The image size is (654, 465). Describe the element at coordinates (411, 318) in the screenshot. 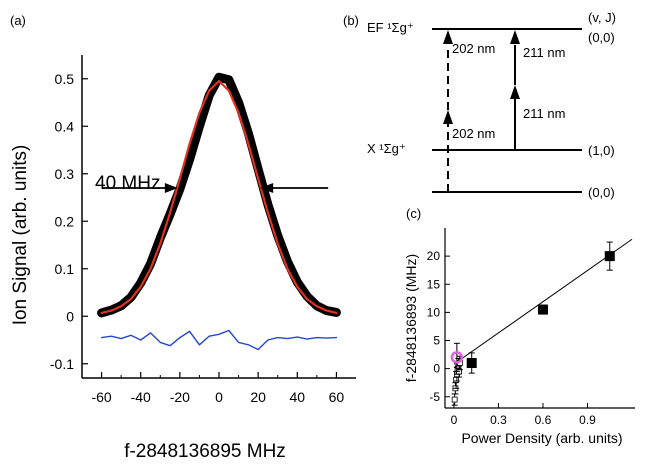

I see `panel-c-ylabel: f-2848136893 (MHz)` at that location.